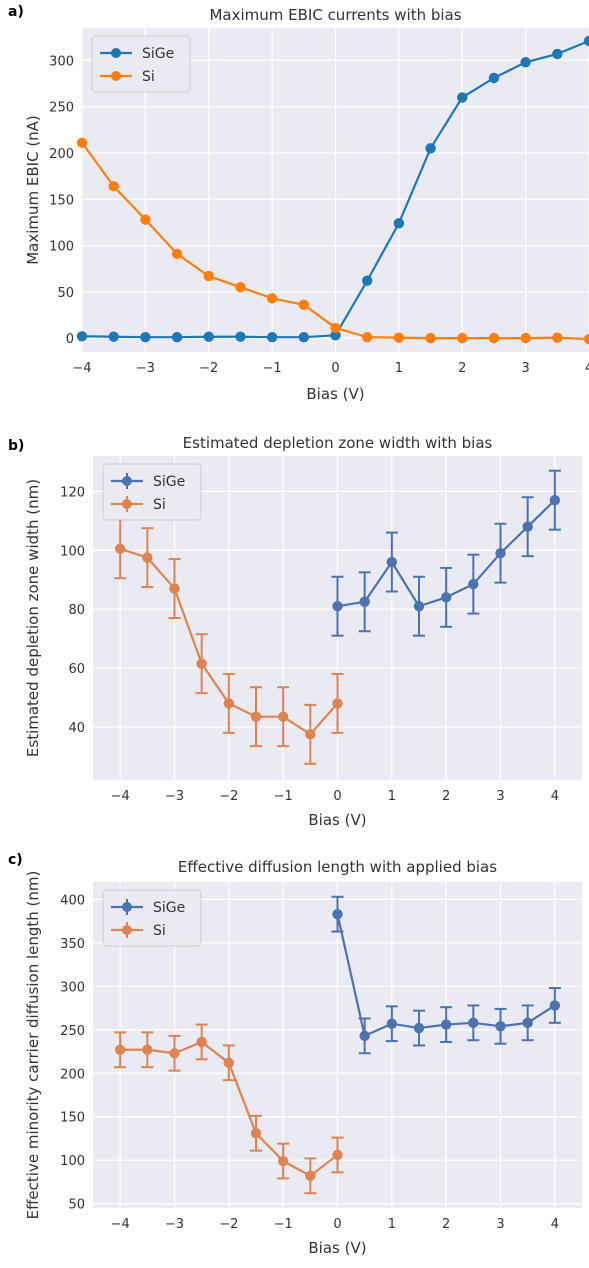  Describe the element at coordinates (72, 944) in the screenshot. I see `y-tick-label: 350` at that location.